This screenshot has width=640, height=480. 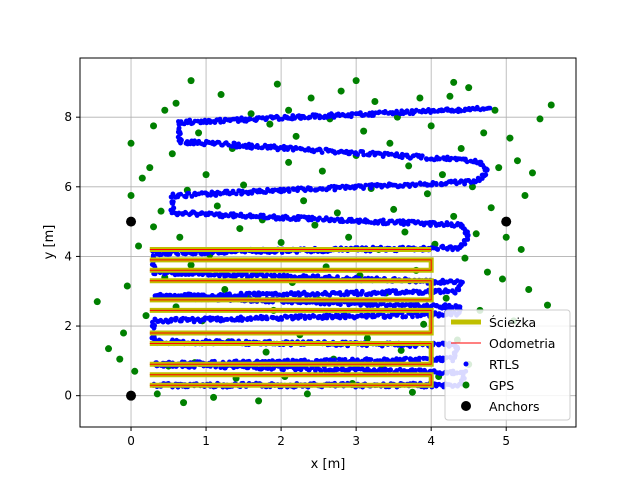 I want to click on x-tick-label: 5, so click(x=506, y=441).